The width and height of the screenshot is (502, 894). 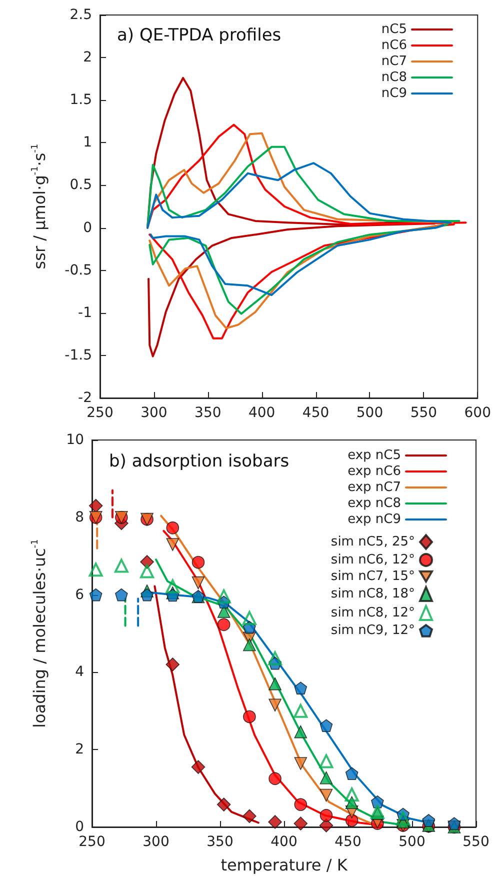 What do you see at coordinates (199, 36) in the screenshot?
I see `text: a) QE-TPDA profiles` at bounding box center [199, 36].